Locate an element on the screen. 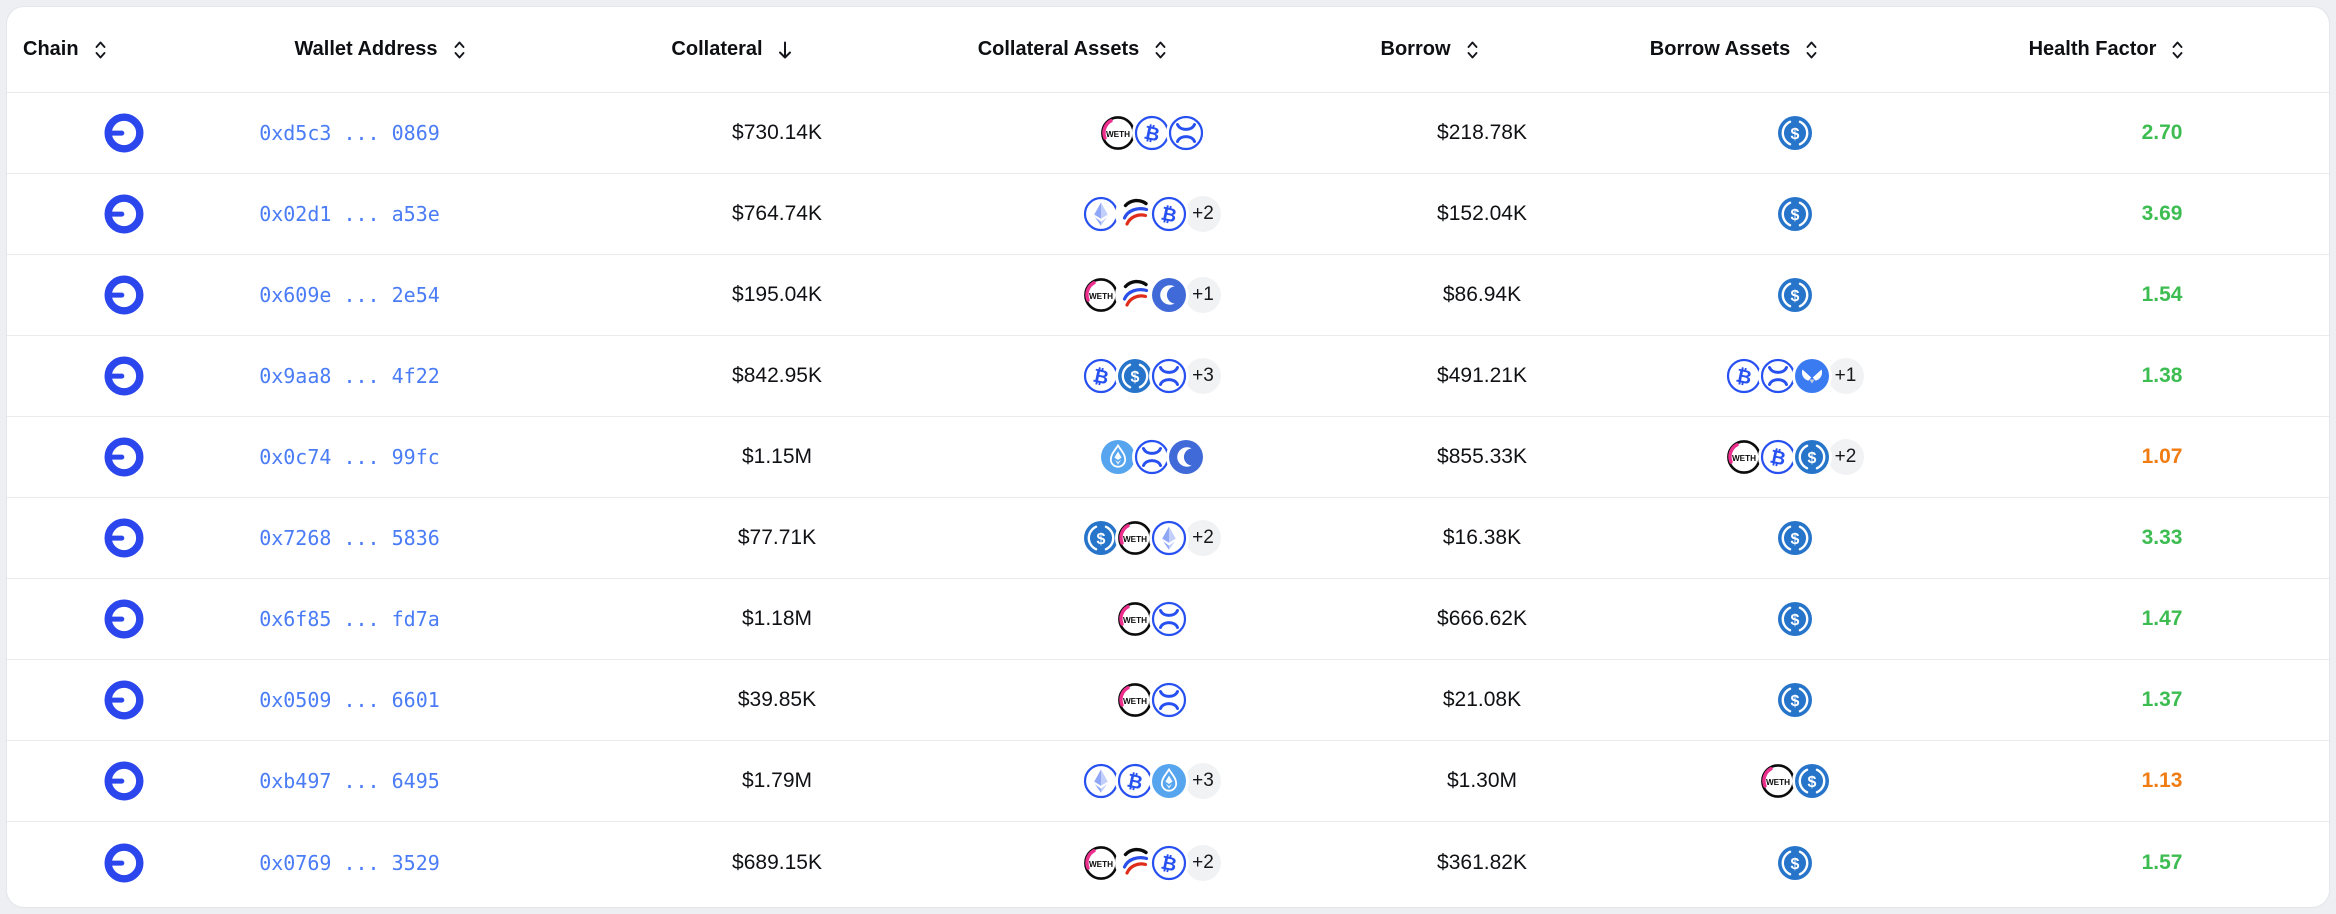 The image size is (2336, 914). collateral-token-list is located at coordinates (1152, 457).